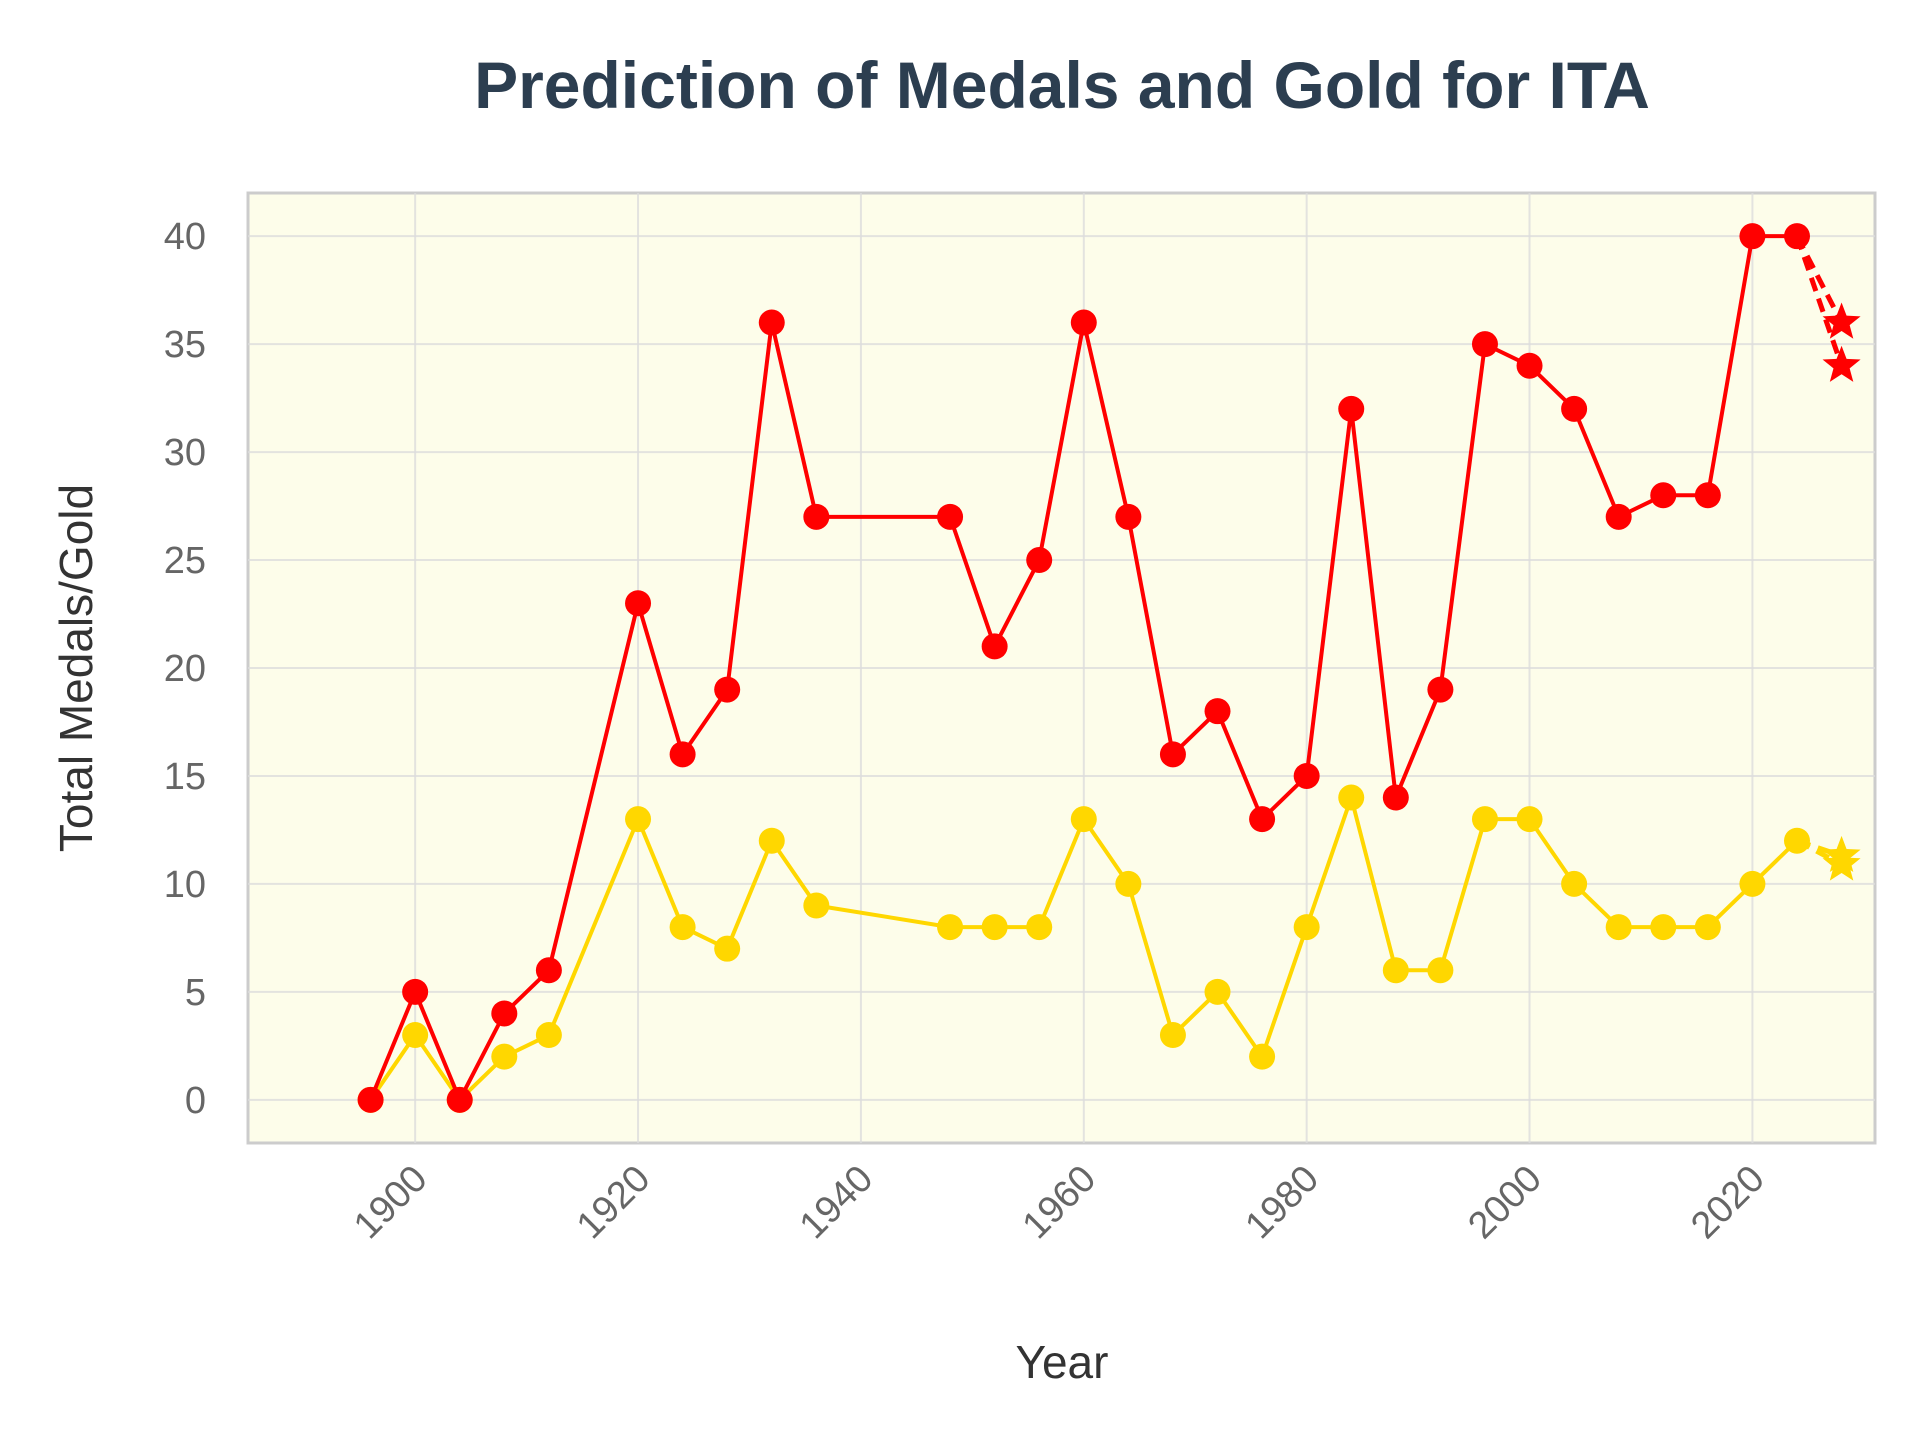 This screenshot has width=1920, height=1440. Describe the element at coordinates (185, 237) in the screenshot. I see `y-tick-label: 40` at that location.